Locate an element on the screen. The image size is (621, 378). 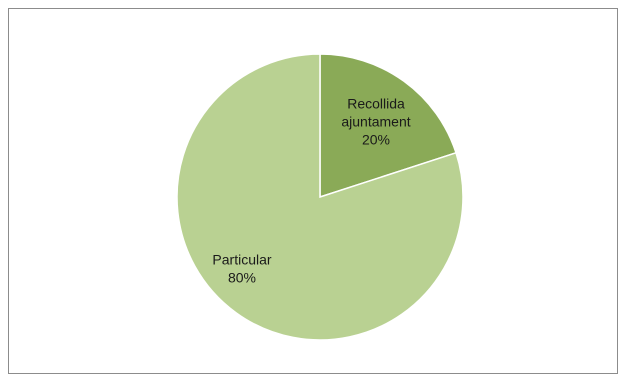
data-label-category-0: ajuntament is located at coordinates (375, 122).